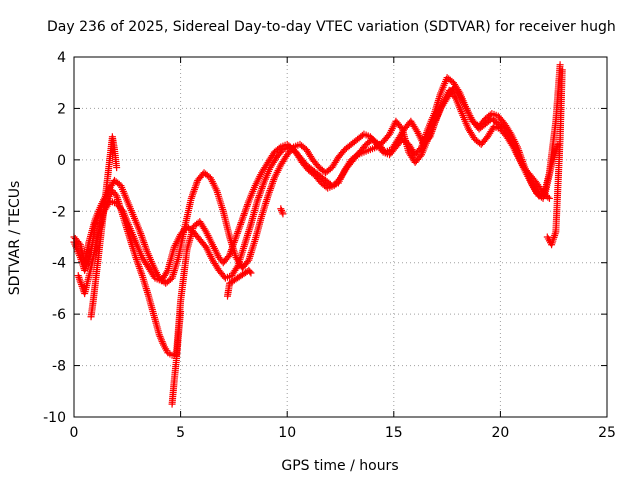 This screenshot has width=640, height=480. I want to click on y-tick-label: -10, so click(54, 418).